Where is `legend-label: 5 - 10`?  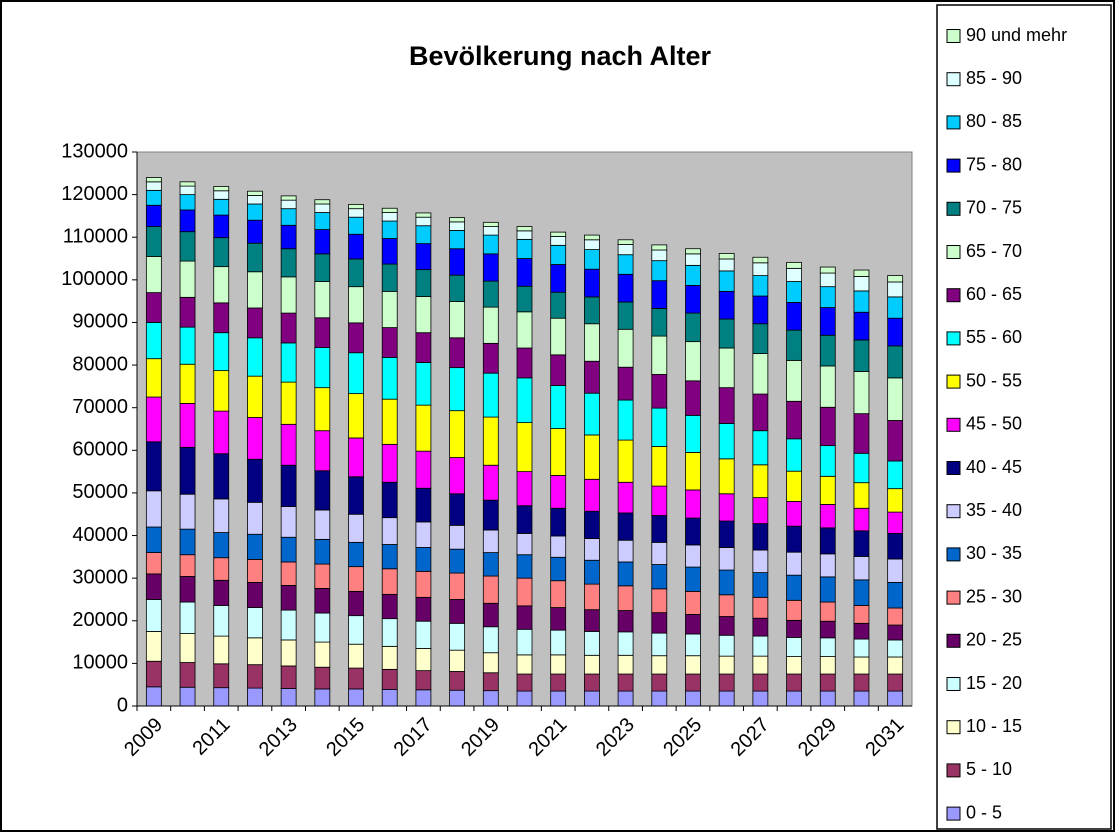
legend-label: 5 - 10 is located at coordinates (989, 769).